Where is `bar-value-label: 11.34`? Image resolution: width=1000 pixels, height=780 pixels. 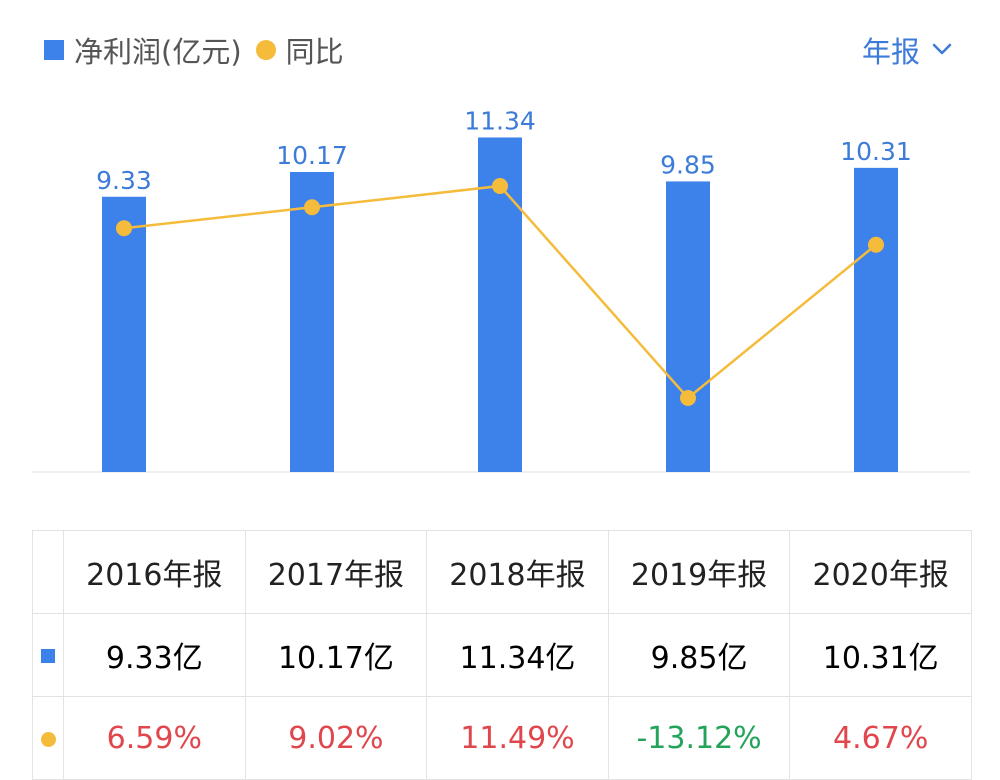 bar-value-label: 11.34 is located at coordinates (500, 120).